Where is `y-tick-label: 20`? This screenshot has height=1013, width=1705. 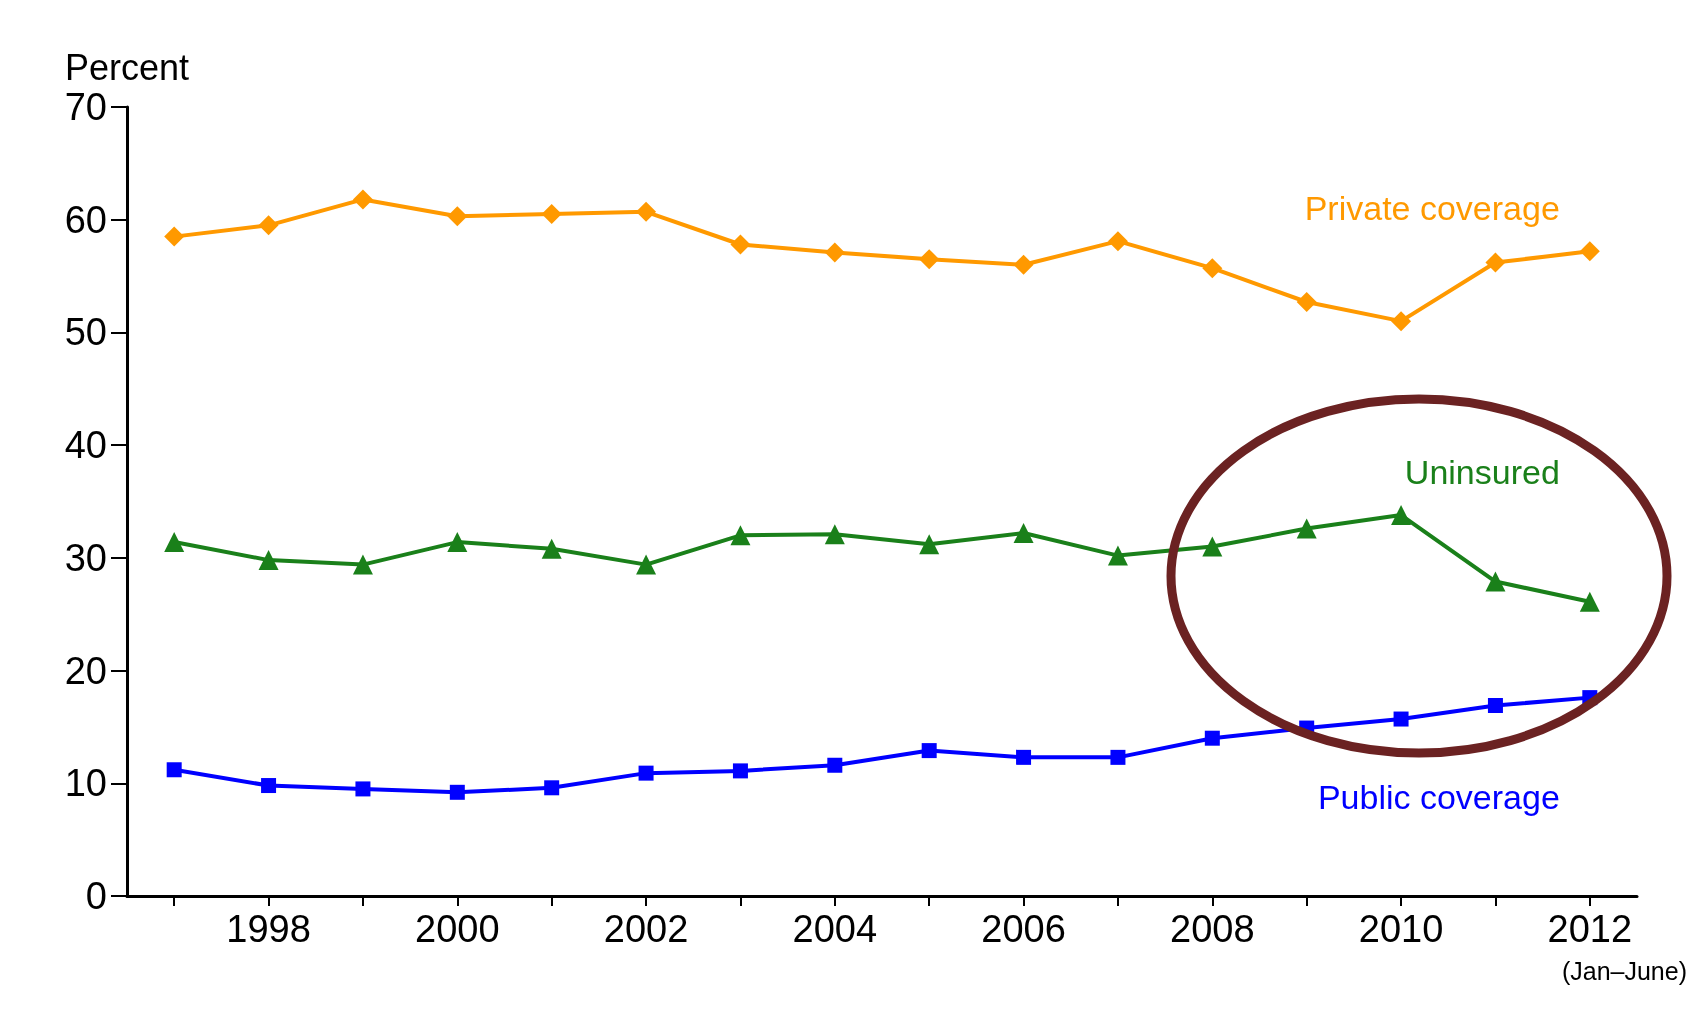
y-tick-label: 20 is located at coordinates (85, 670).